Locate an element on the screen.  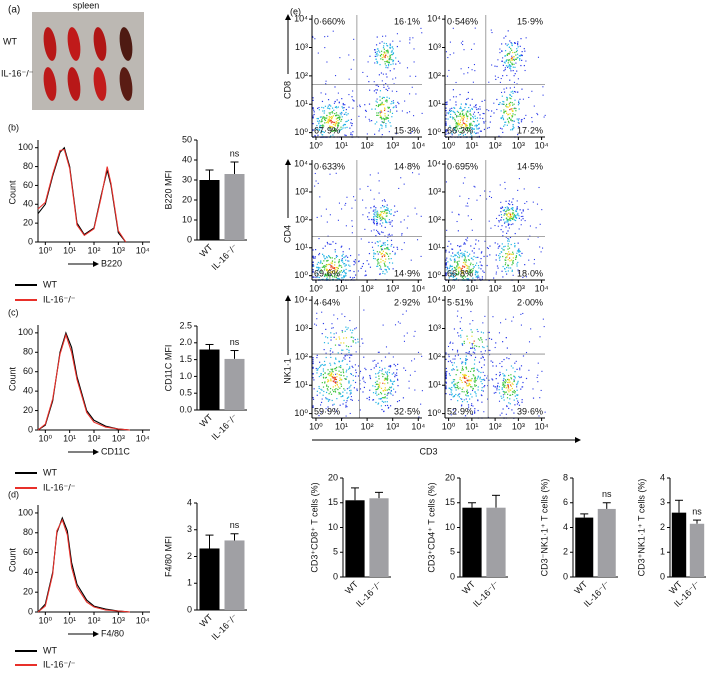
y-tick-label: 10² is located at coordinates (301, 75).